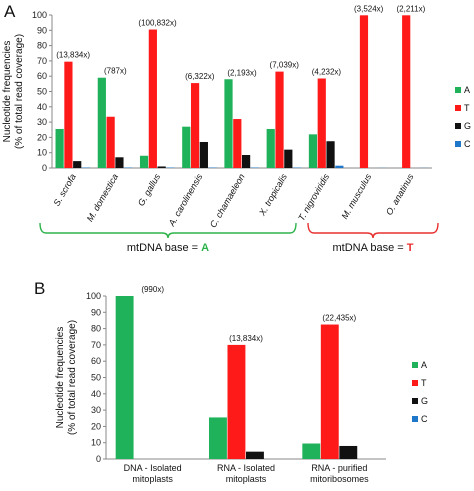  What do you see at coordinates (64, 190) in the screenshot?
I see `category-label: S. scrofa` at bounding box center [64, 190].